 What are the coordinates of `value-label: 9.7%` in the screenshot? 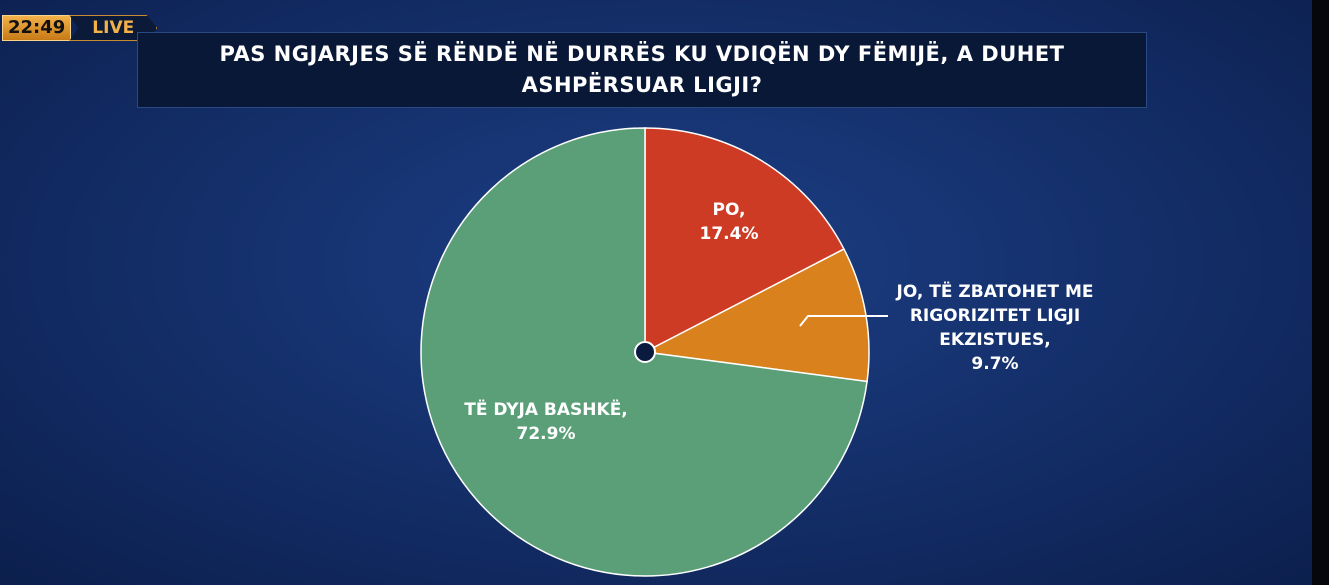 It's located at (995, 364).